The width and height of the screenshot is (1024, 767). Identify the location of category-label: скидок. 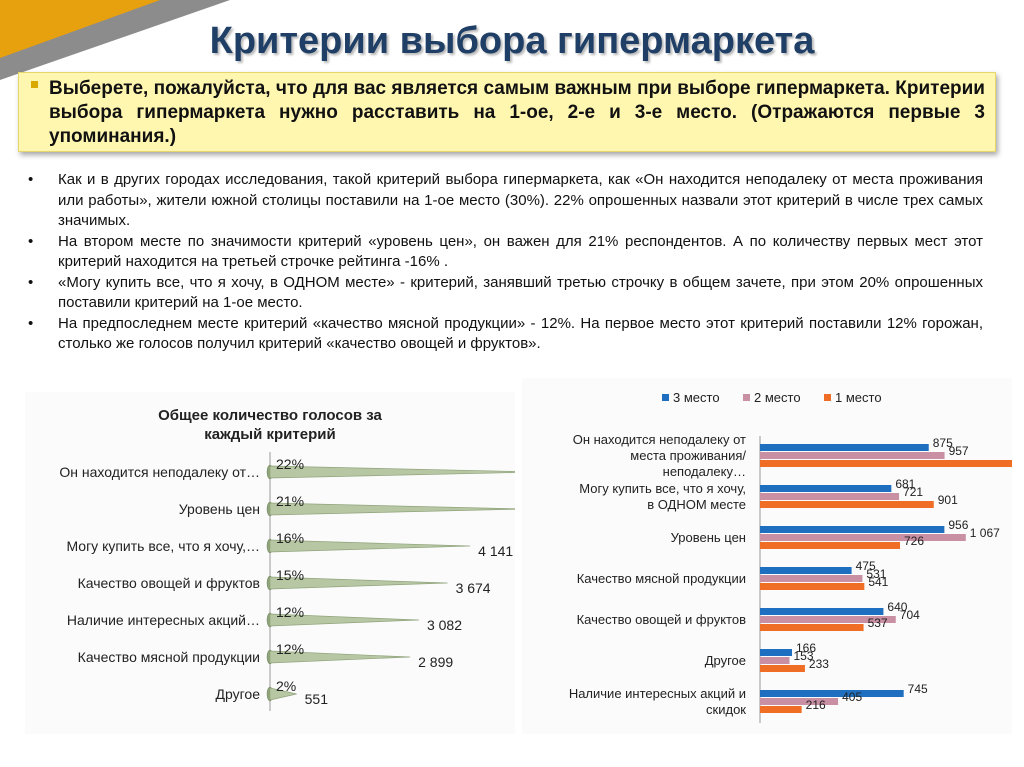
(726, 709).